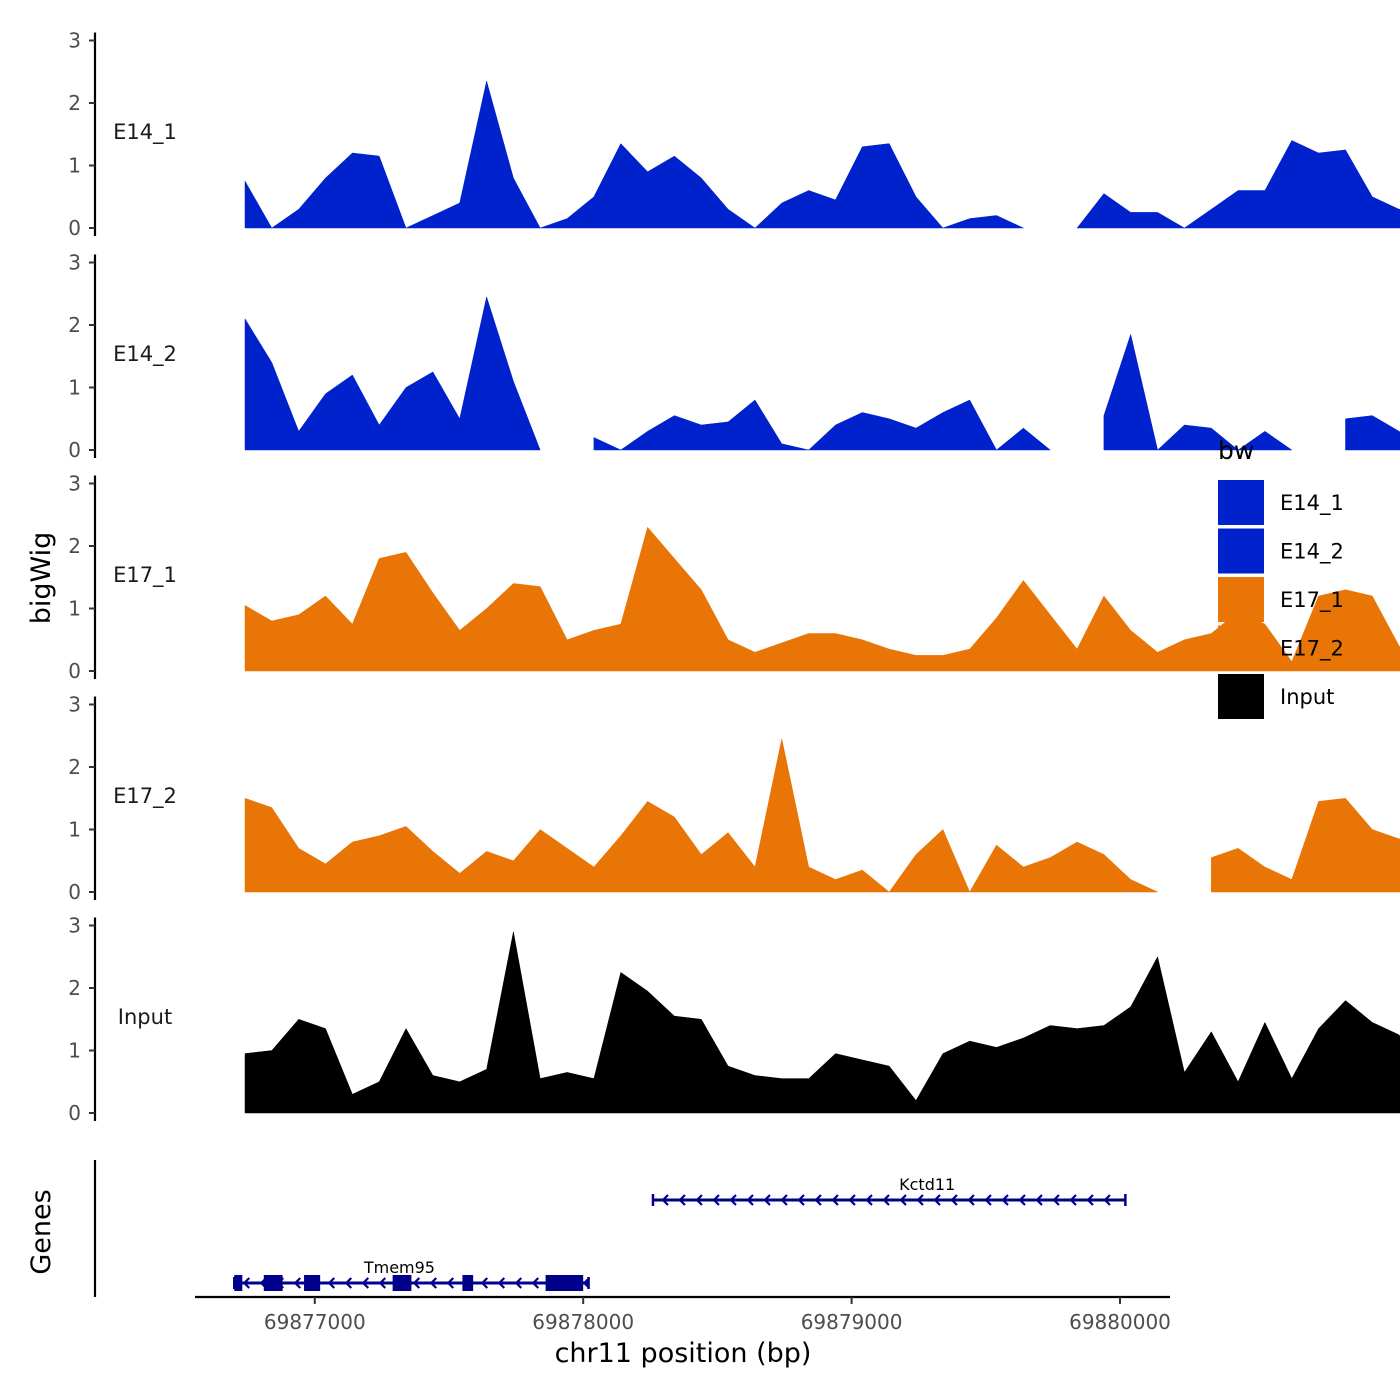 Image resolution: width=1400 pixels, height=1400 pixels. What do you see at coordinates (1276, 696) in the screenshot?
I see `legend-item-Input: Input` at bounding box center [1276, 696].